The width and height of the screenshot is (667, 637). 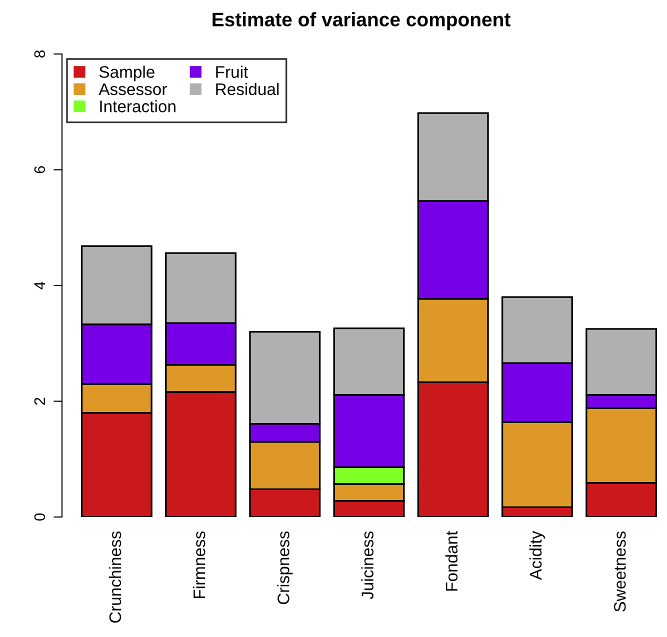 What do you see at coordinates (367, 565) in the screenshot?
I see `x-tick-label: Juiciness` at bounding box center [367, 565].